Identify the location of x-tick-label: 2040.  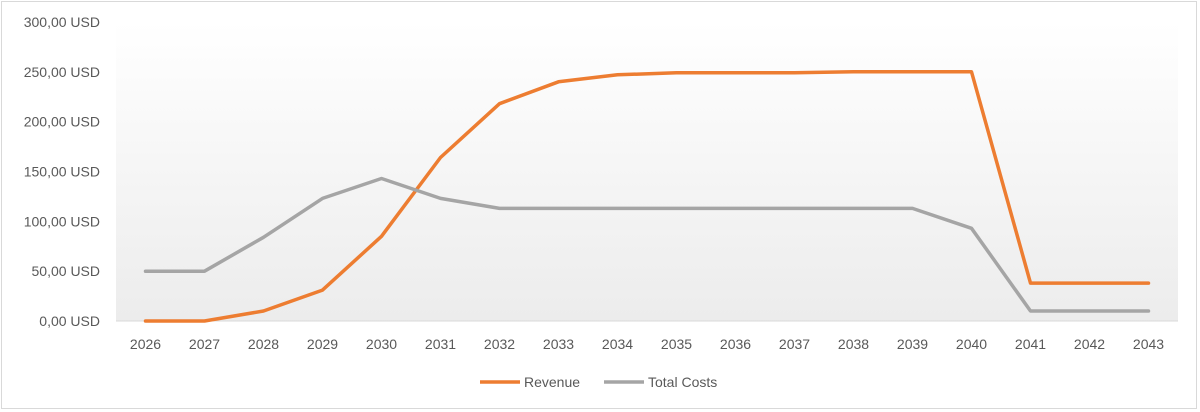
(971, 344).